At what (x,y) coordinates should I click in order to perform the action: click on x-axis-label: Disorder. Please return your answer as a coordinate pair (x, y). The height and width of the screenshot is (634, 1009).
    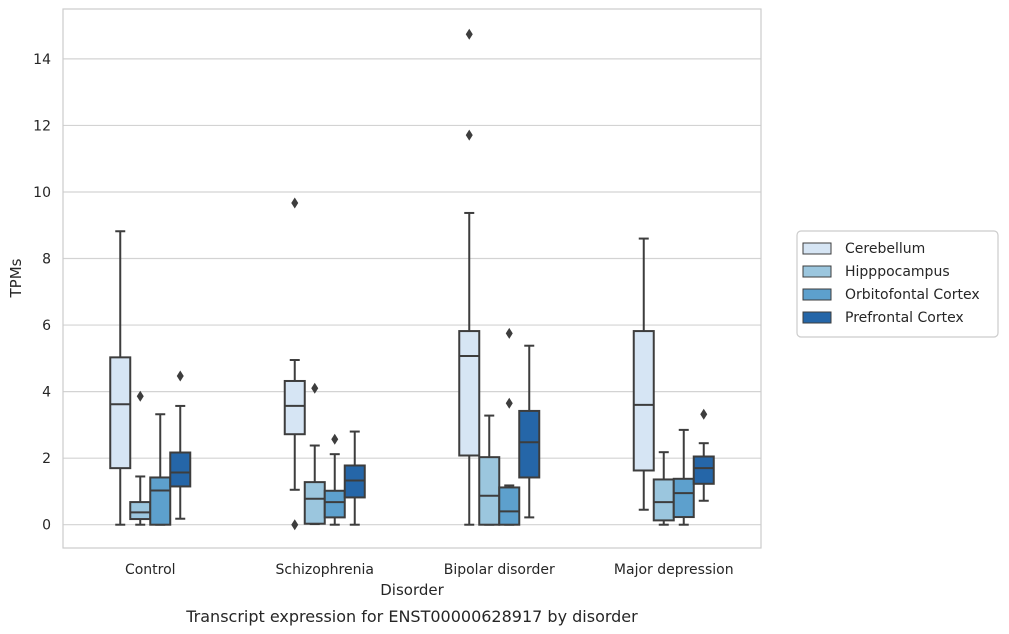
    Looking at the image, I should click on (412, 590).